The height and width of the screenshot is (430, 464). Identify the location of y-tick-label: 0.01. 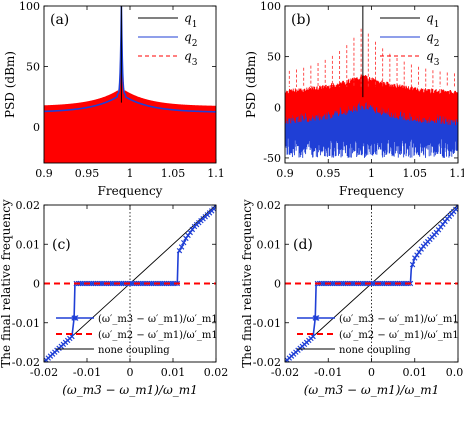
(269, 244).